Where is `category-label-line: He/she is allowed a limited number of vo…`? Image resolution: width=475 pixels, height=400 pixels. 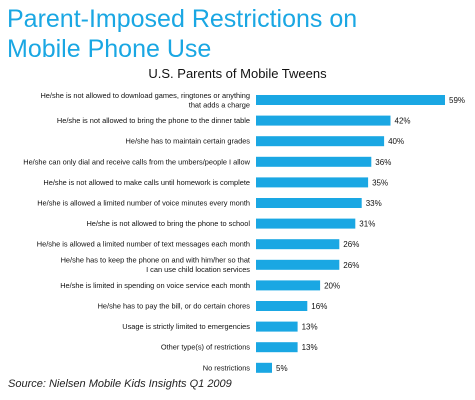 category-label-line: He/she is allowed a limited number of vo… is located at coordinates (143, 203).